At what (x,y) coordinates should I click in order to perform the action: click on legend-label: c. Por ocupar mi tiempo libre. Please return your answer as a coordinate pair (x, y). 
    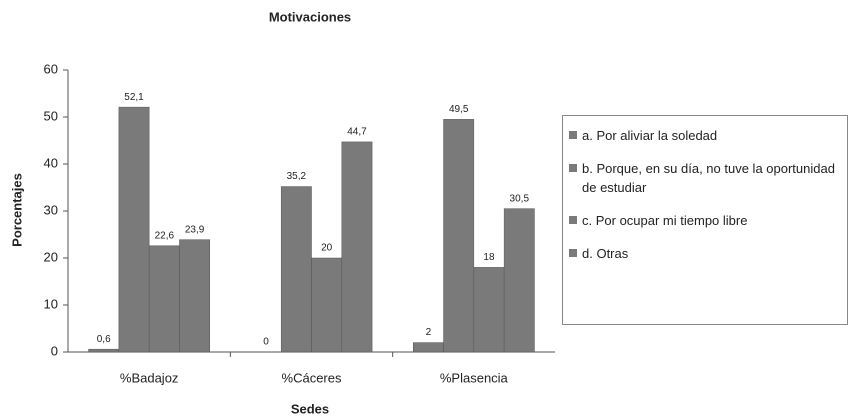
    Looking at the image, I should click on (665, 220).